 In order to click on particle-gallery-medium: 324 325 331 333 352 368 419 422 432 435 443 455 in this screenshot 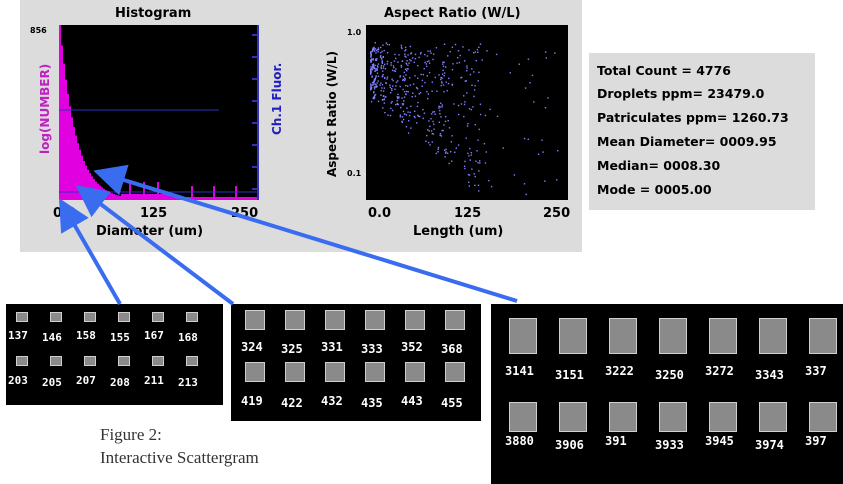, I will do `click(356, 362)`.